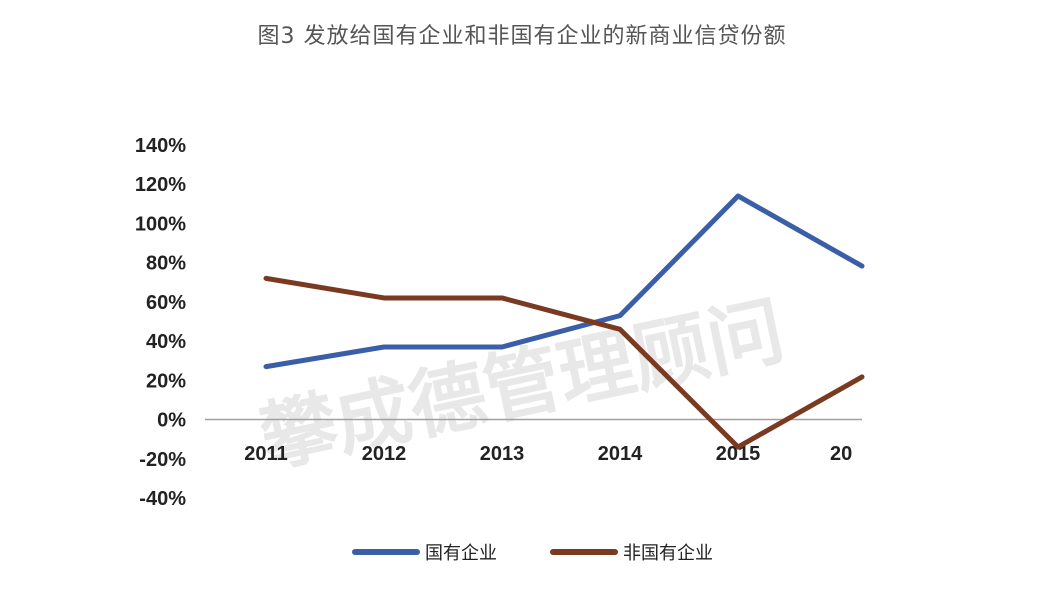 The height and width of the screenshot is (591, 1044). I want to click on y-tick-label: 40%, so click(166, 342).